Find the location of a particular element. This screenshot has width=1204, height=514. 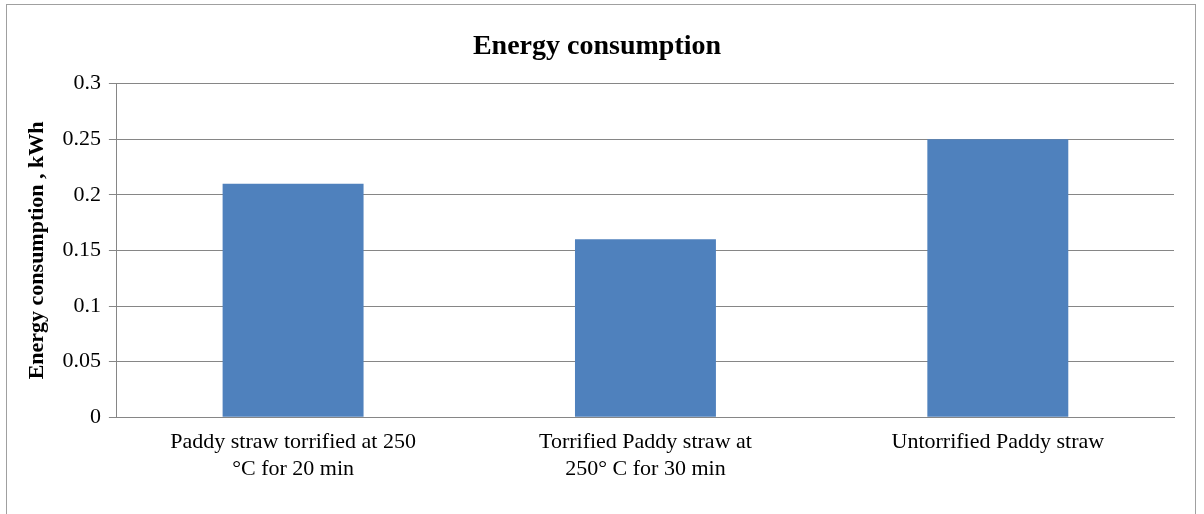

y-tick-label: 0.15 is located at coordinates (81, 249).